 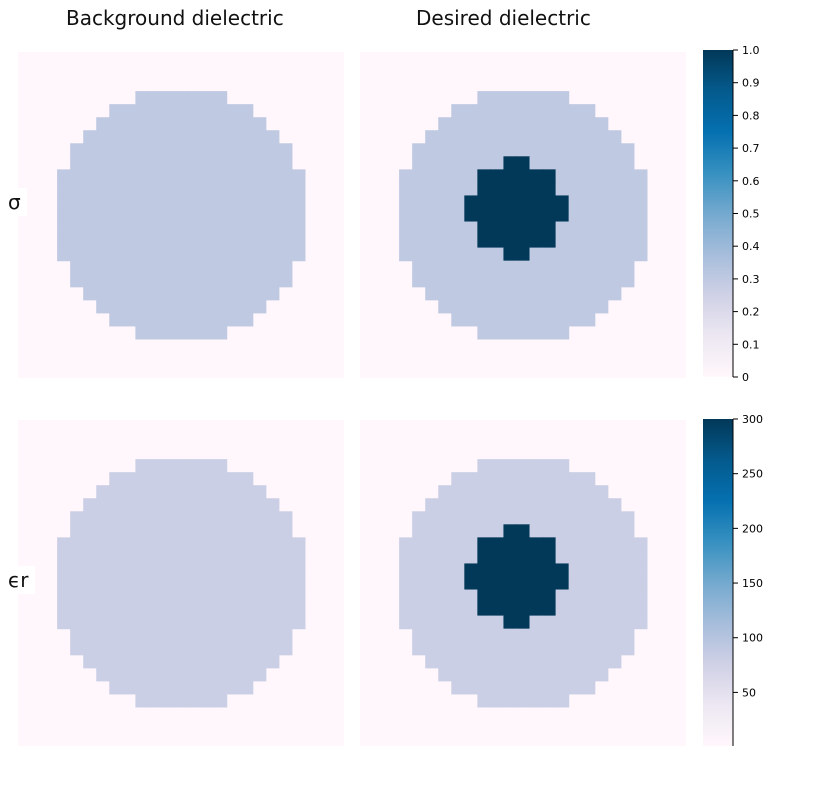 What do you see at coordinates (733, 579) in the screenshot?
I see `colorbar-1: 50 100 150 200 250 300` at bounding box center [733, 579].